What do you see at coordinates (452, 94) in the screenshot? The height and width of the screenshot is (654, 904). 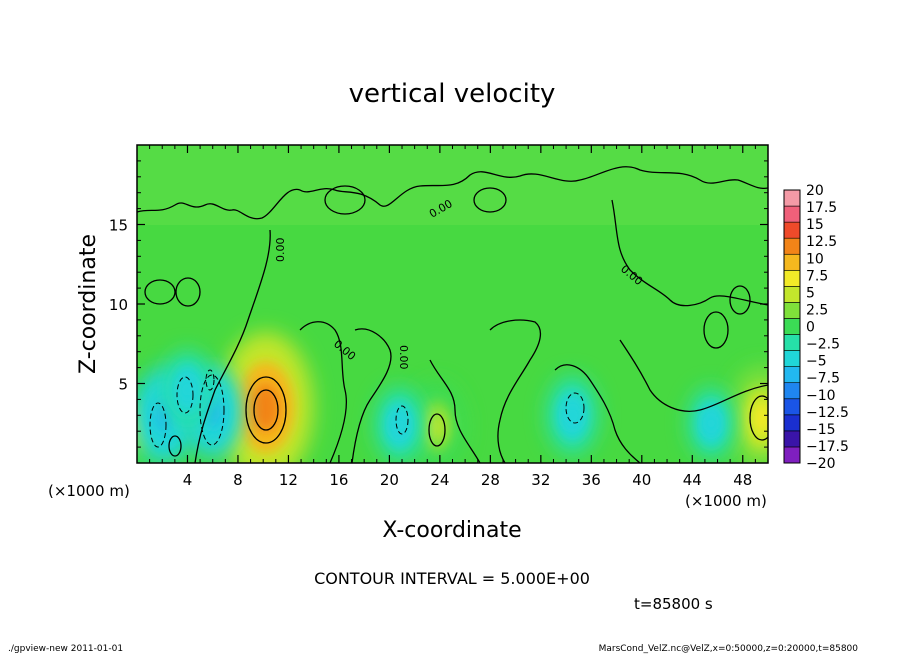 I see `chart-title: vertical velocity` at bounding box center [452, 94].